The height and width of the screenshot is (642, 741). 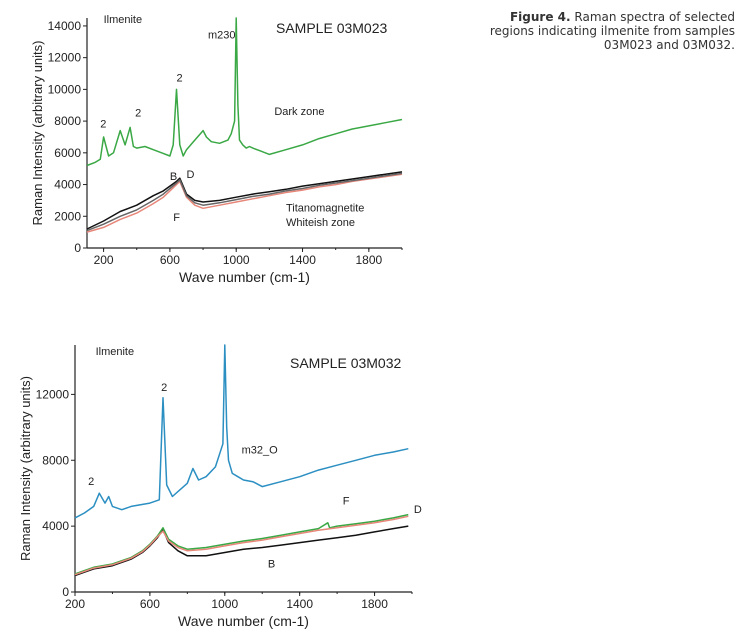 What do you see at coordinates (345, 363) in the screenshot?
I see `chart-title: SAMPLE 03M032` at bounding box center [345, 363].